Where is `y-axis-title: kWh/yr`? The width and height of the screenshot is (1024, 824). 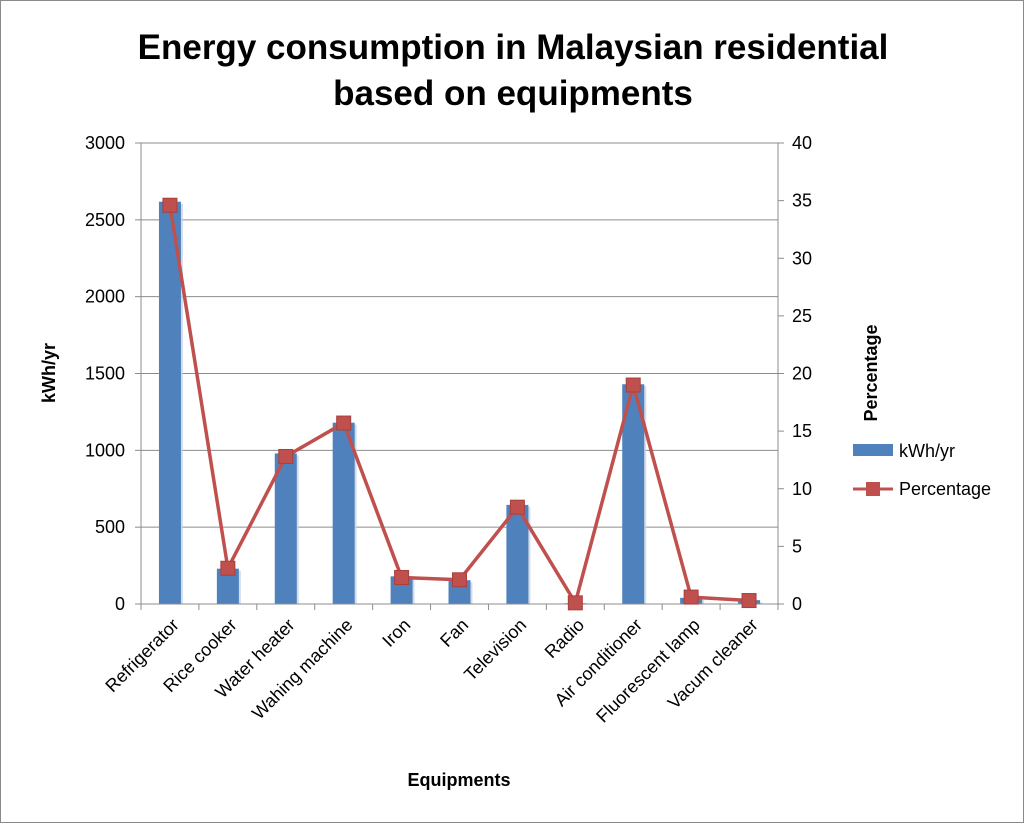 y-axis-title: kWh/yr is located at coordinates (49, 373).